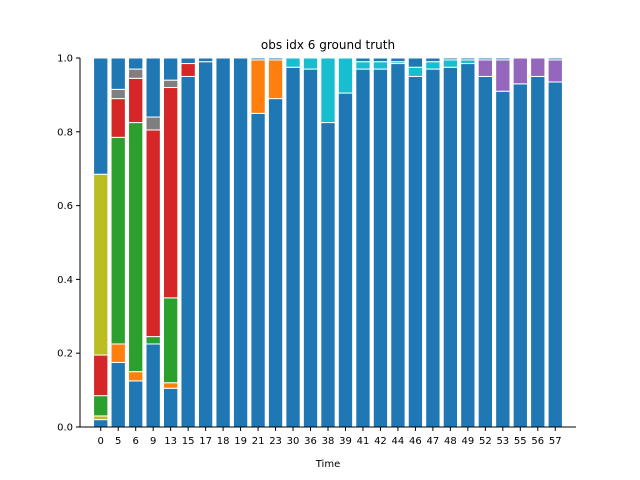  What do you see at coordinates (188, 441) in the screenshot?
I see `x-tick-label: 15` at bounding box center [188, 441].